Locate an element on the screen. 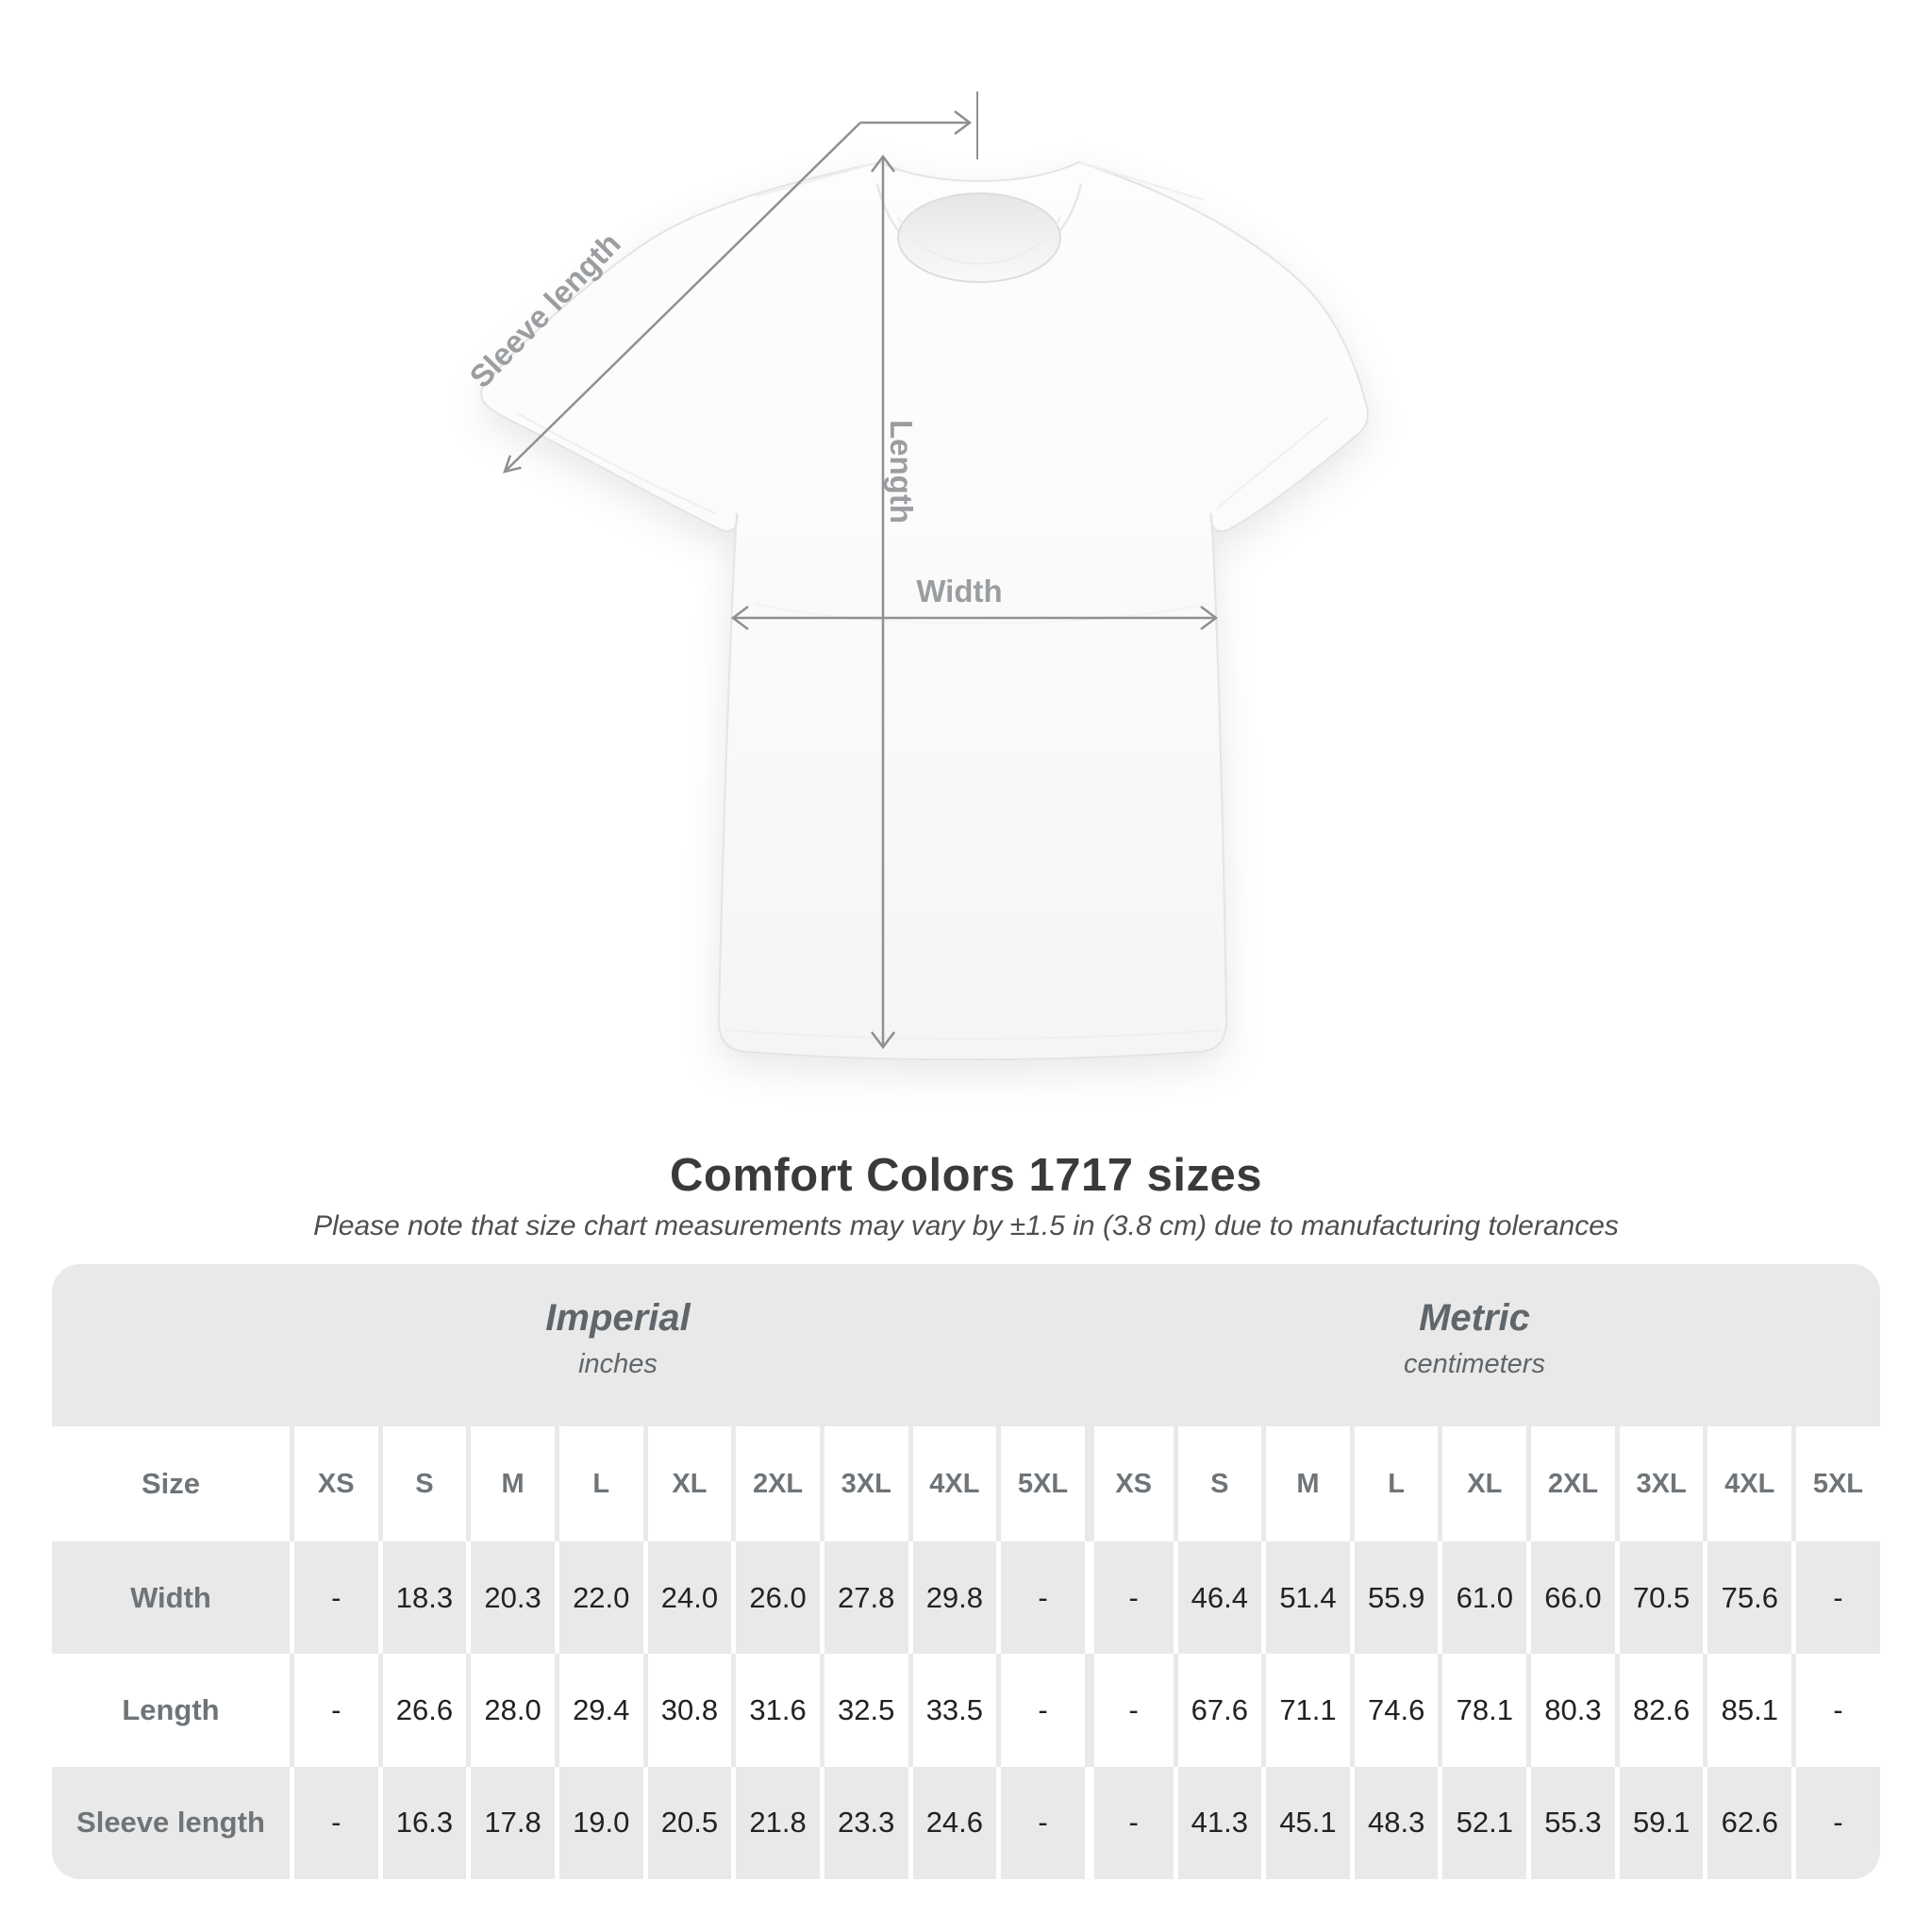 The height and width of the screenshot is (1932, 1932). size-col-header: L is located at coordinates (1394, 1483).